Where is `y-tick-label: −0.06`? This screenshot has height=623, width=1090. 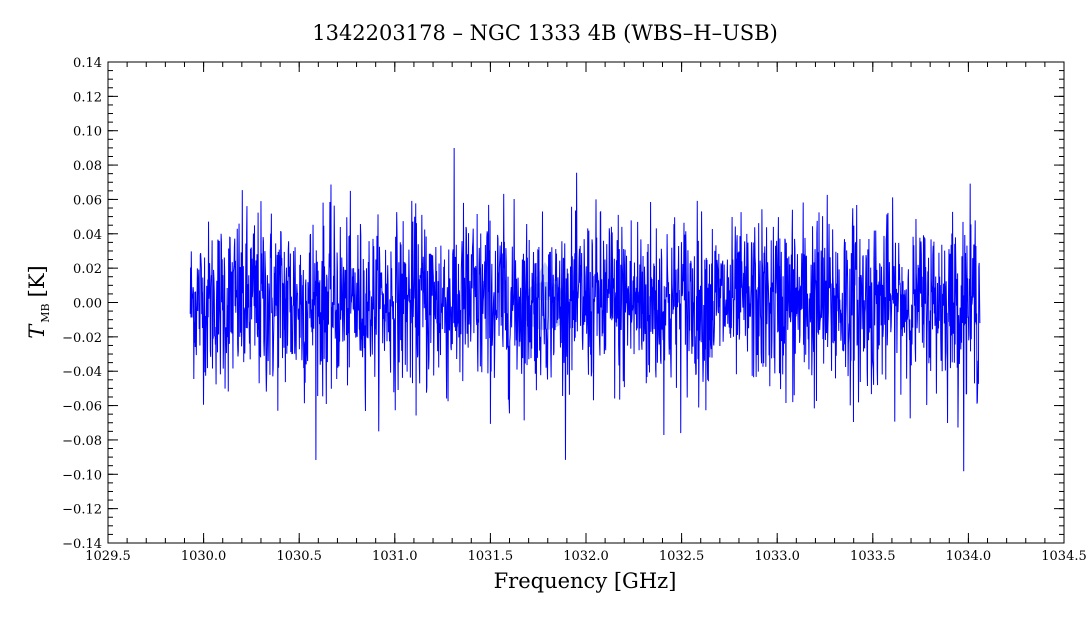 y-tick-label: −0.06 is located at coordinates (82, 407).